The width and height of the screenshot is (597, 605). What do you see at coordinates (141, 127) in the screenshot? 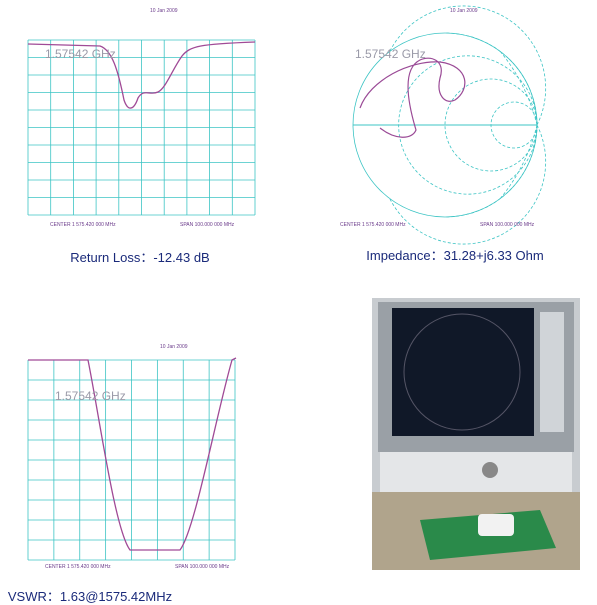
I see `return-loss-grid` at bounding box center [141, 127].